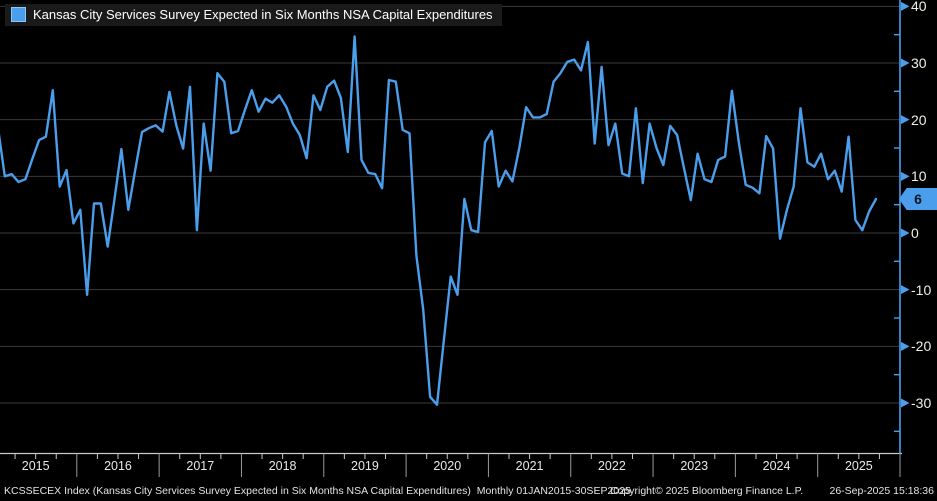  I want to click on year-label: 2020, so click(447, 466).